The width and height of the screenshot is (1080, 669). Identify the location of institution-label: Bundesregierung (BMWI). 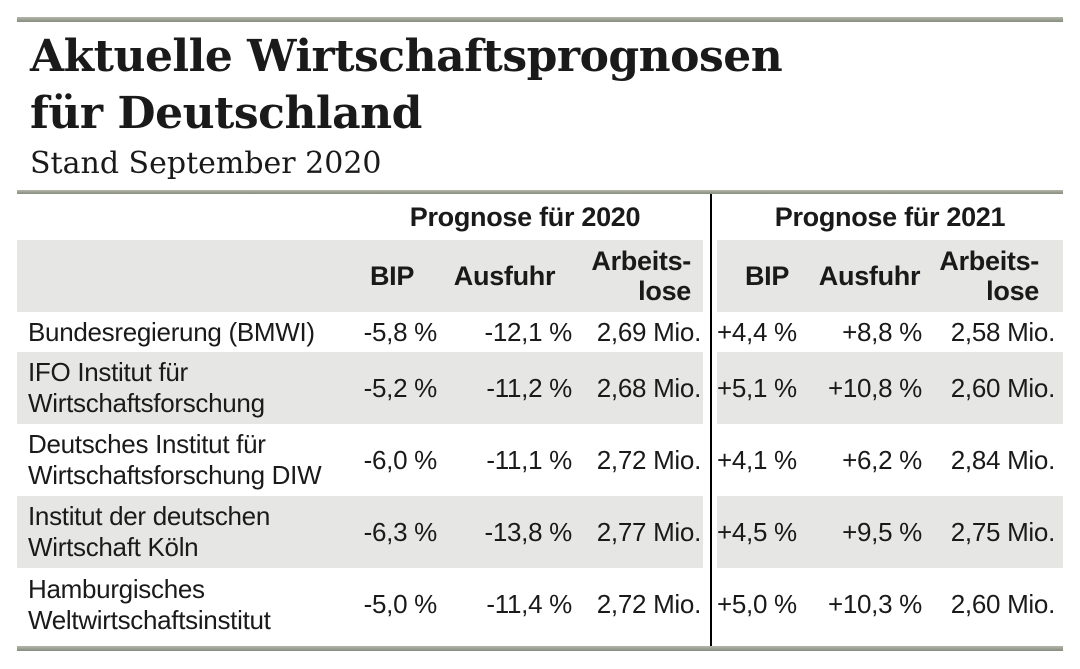
(171, 331).